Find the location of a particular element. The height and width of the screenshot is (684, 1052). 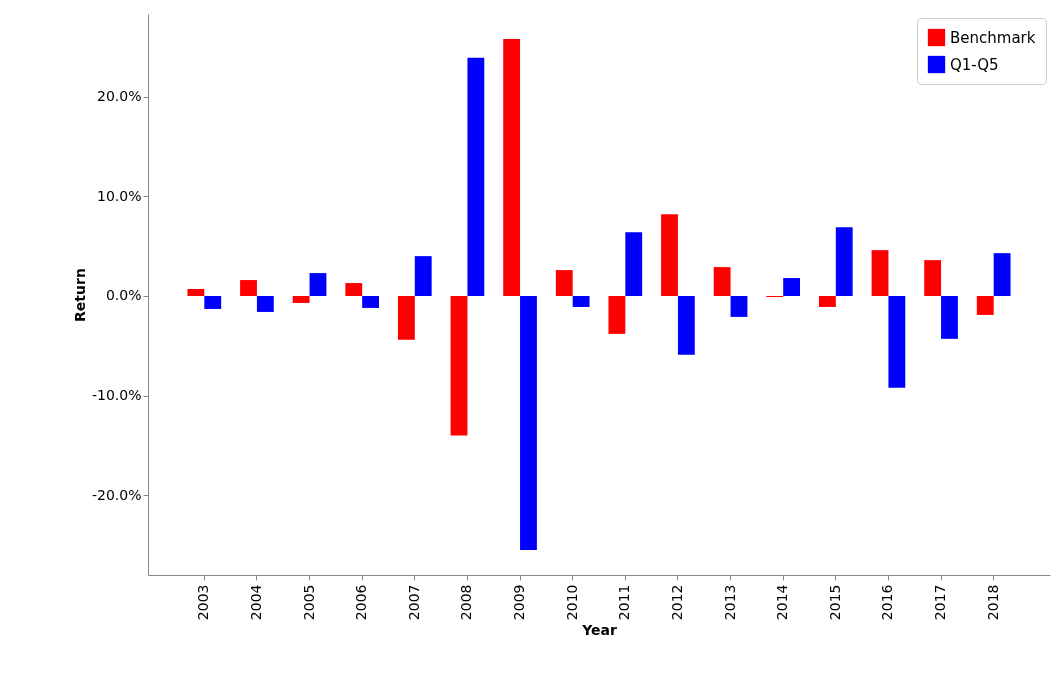

y-tick-label: 0.0% is located at coordinates (123, 295).